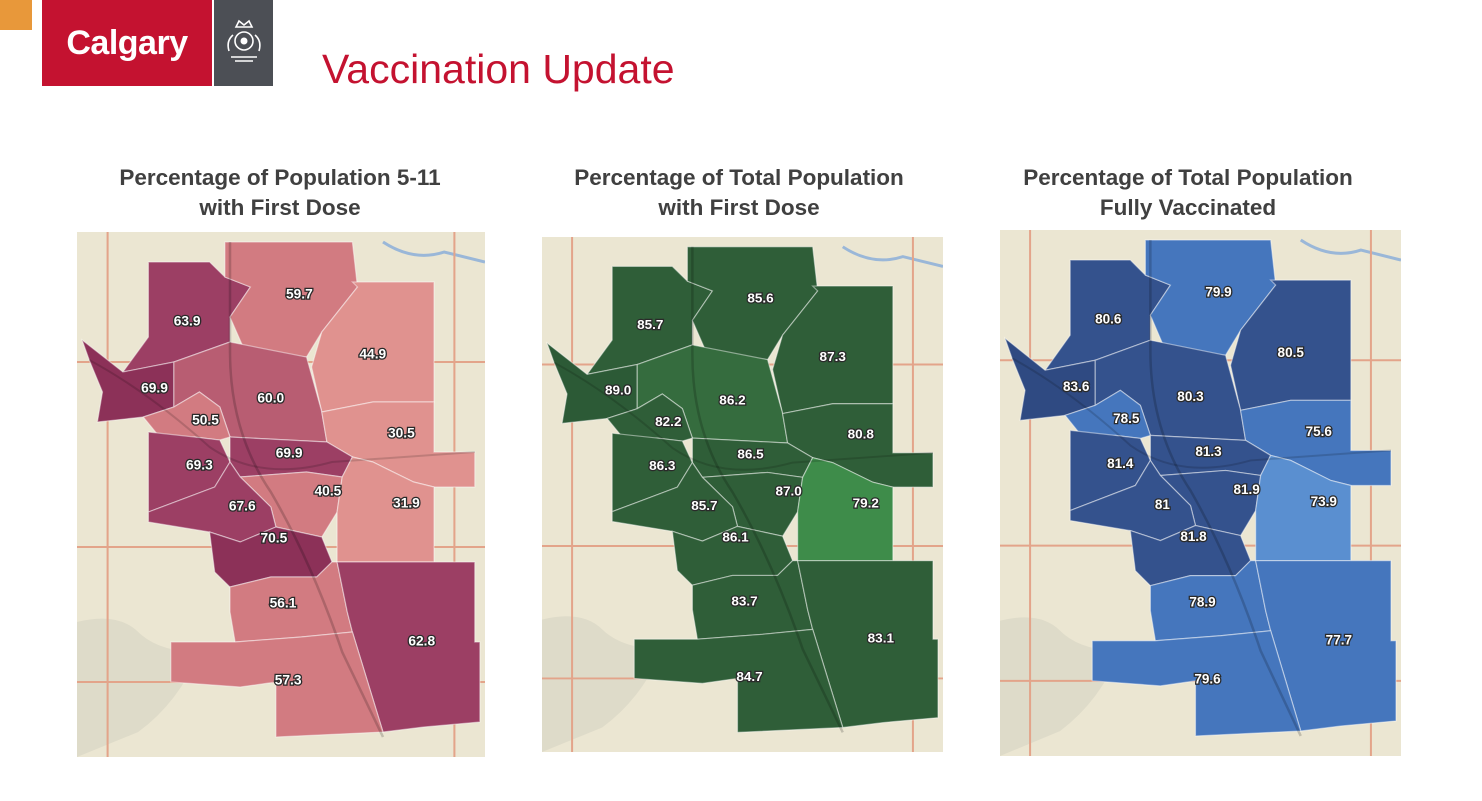  What do you see at coordinates (243, 43) in the screenshot?
I see `city-crest-icon` at bounding box center [243, 43].